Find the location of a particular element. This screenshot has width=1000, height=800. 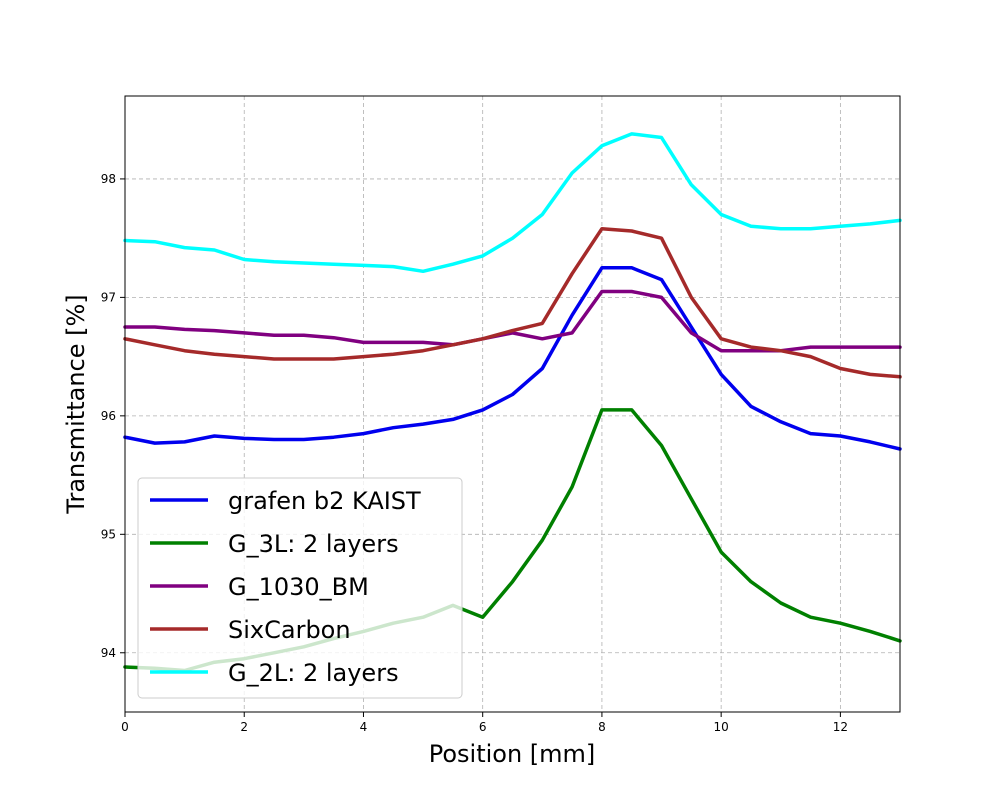

legend-label: G_1030_BM is located at coordinates (298, 587).